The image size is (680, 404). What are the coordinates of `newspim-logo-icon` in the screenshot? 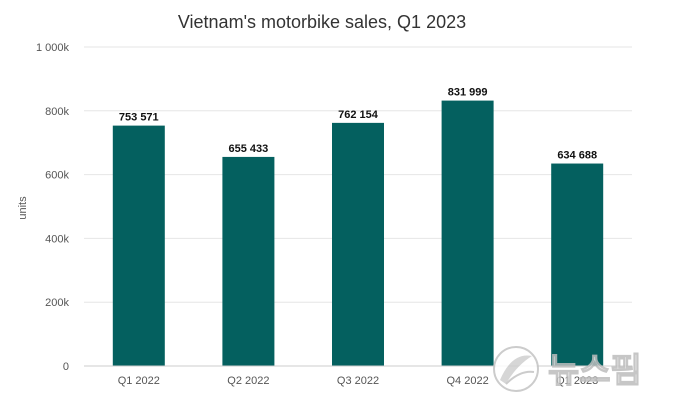 It's located at (516, 369).